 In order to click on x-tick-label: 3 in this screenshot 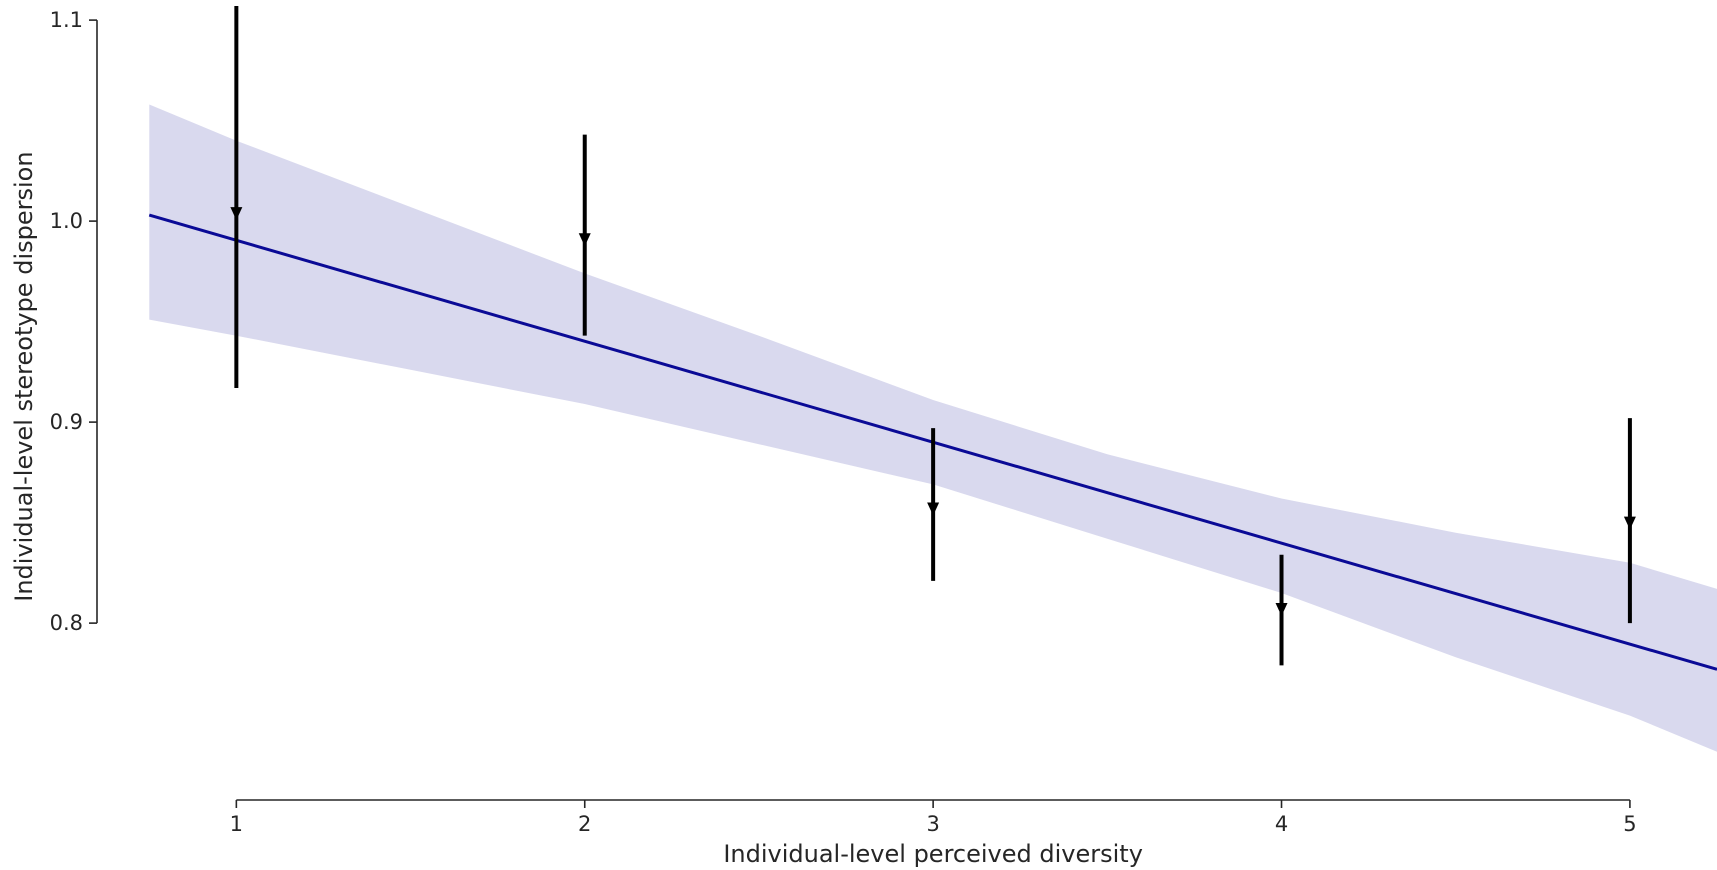, I will do `click(932, 824)`.